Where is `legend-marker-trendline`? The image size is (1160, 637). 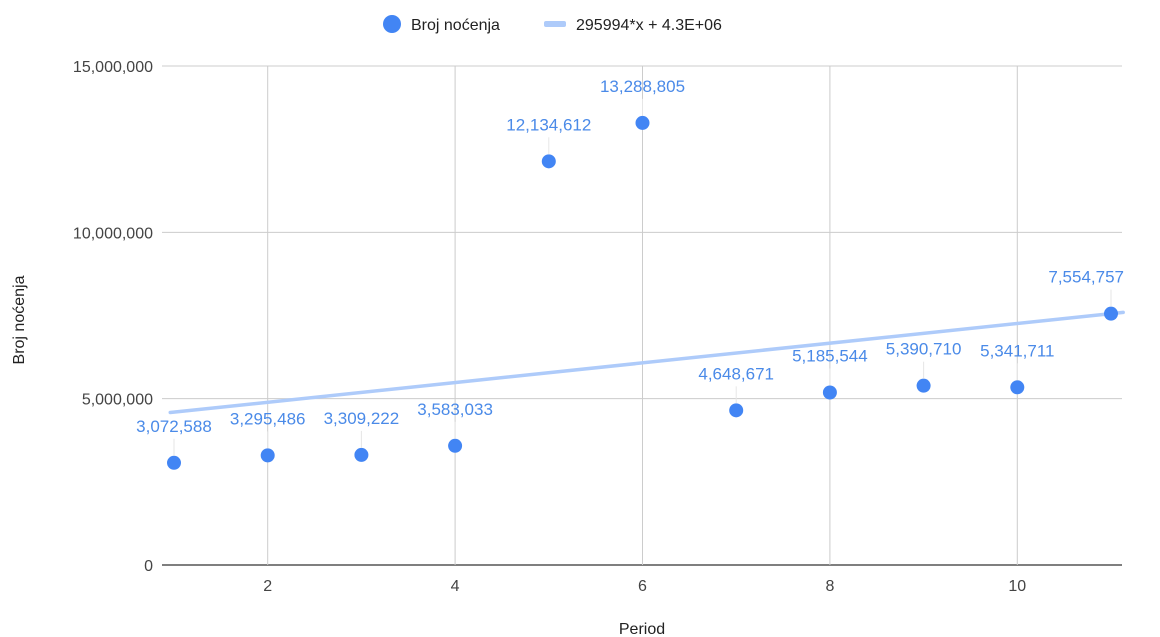 legend-marker-trendline is located at coordinates (555, 24).